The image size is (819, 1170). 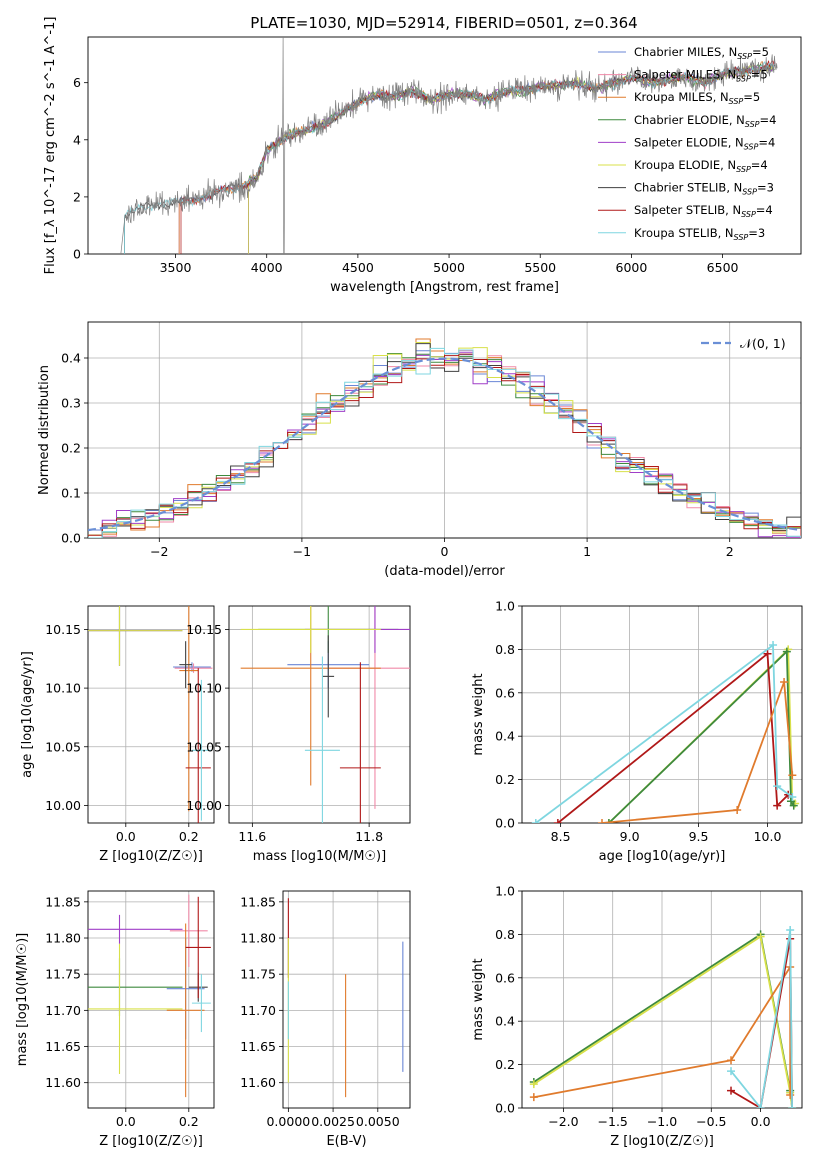 I want to click on x-axis-label: age [log10(age/yr)], so click(x=662, y=856).